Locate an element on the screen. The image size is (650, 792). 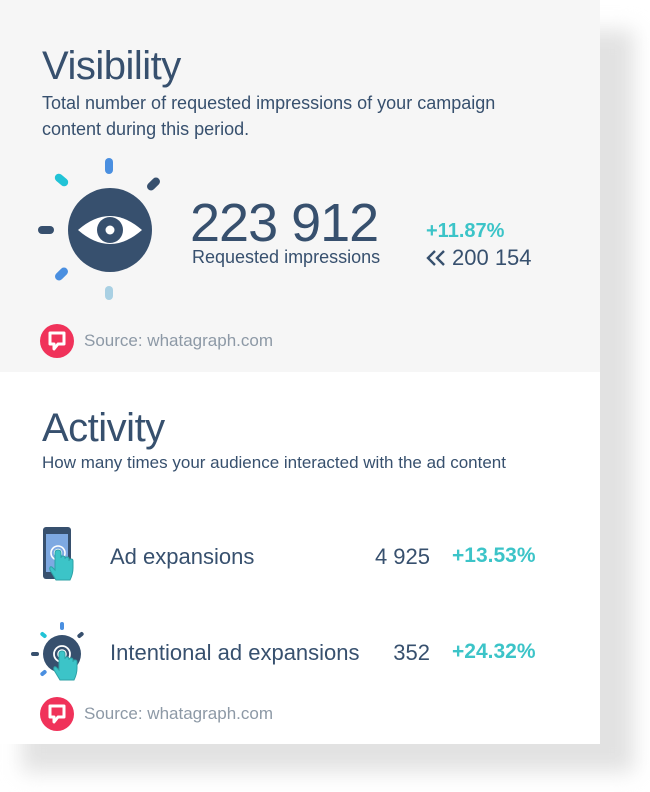
activity-source: Source: whatagraph.com is located at coordinates (156, 714).